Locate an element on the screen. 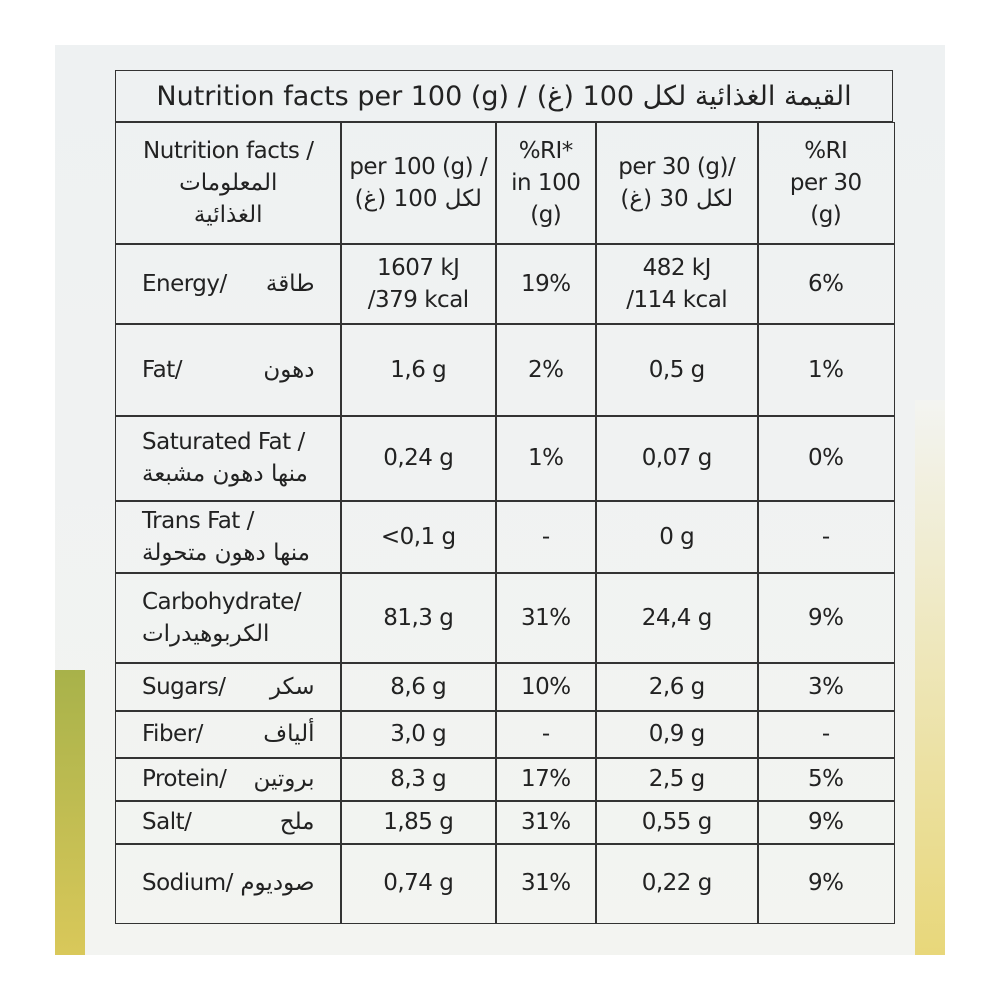 Image resolution: width=1000 pixels, height=1000 pixels. cell-line: in 100 is located at coordinates (546, 183).